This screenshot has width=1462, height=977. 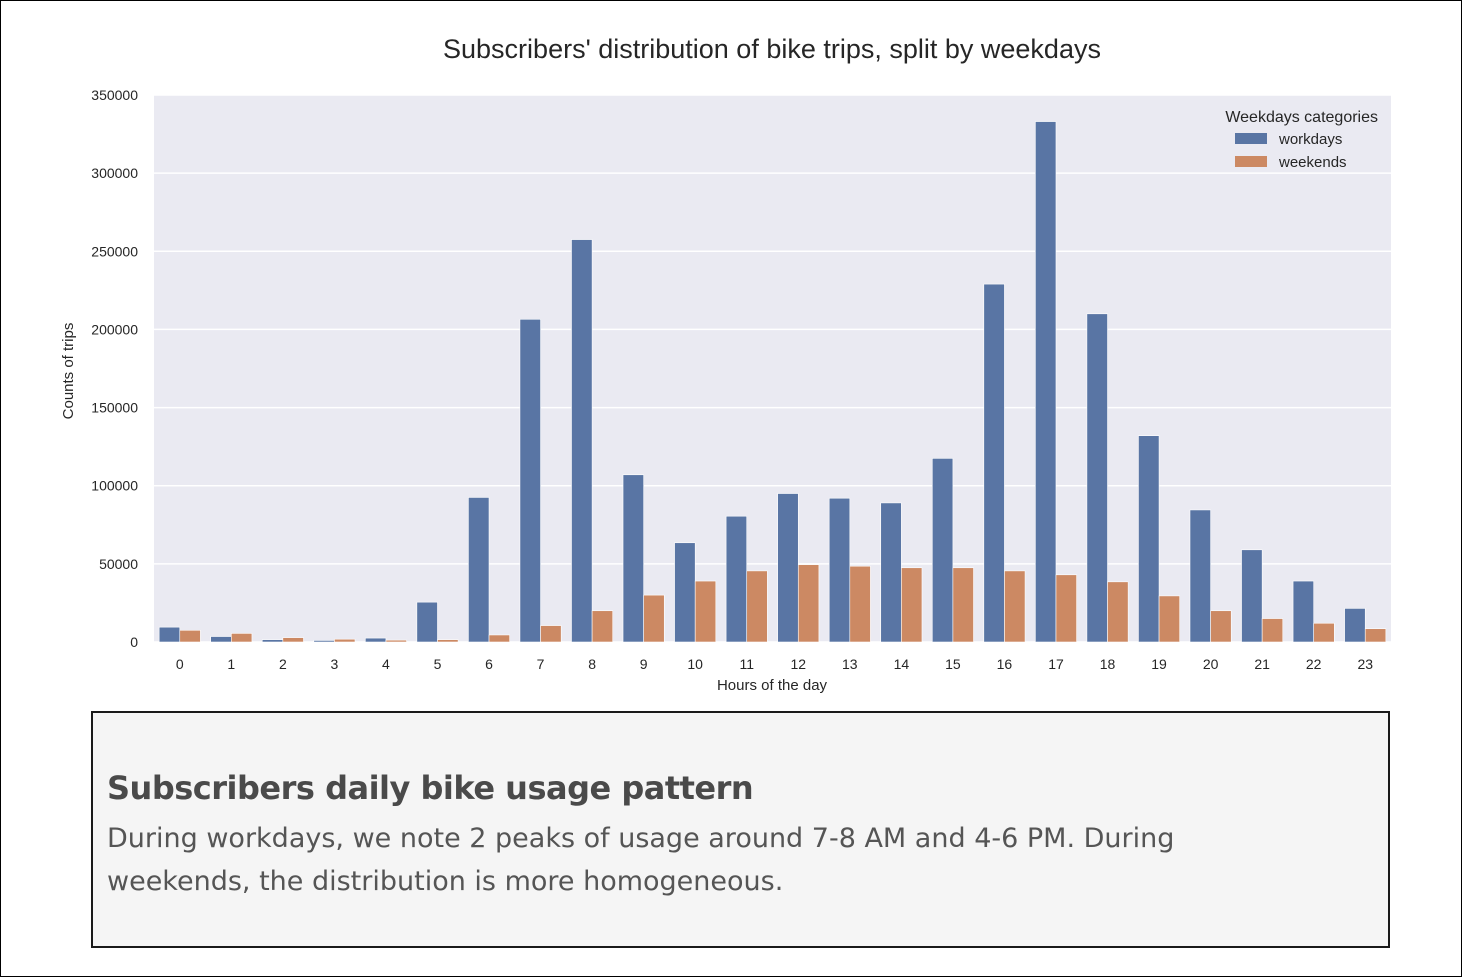 I want to click on x-tick-label: 0, so click(x=180, y=664).